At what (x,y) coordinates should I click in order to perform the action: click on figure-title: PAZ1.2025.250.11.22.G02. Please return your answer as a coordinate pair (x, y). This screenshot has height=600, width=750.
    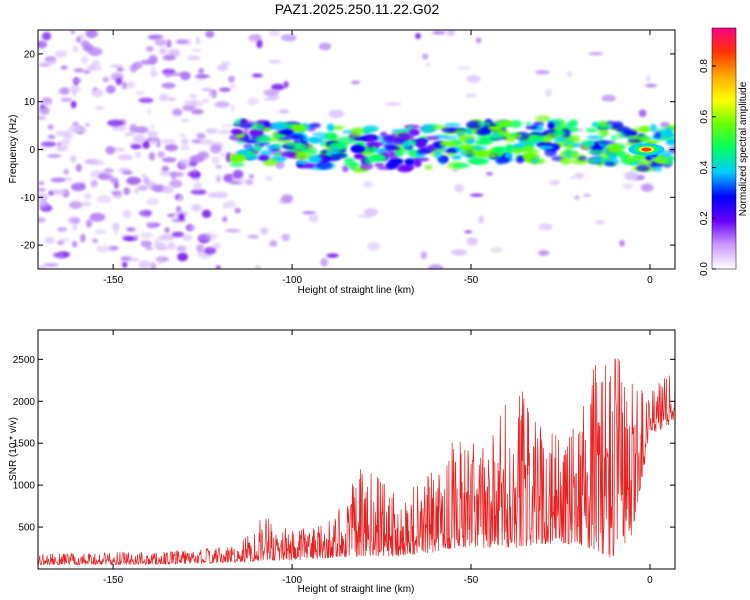
    Looking at the image, I should click on (357, 9).